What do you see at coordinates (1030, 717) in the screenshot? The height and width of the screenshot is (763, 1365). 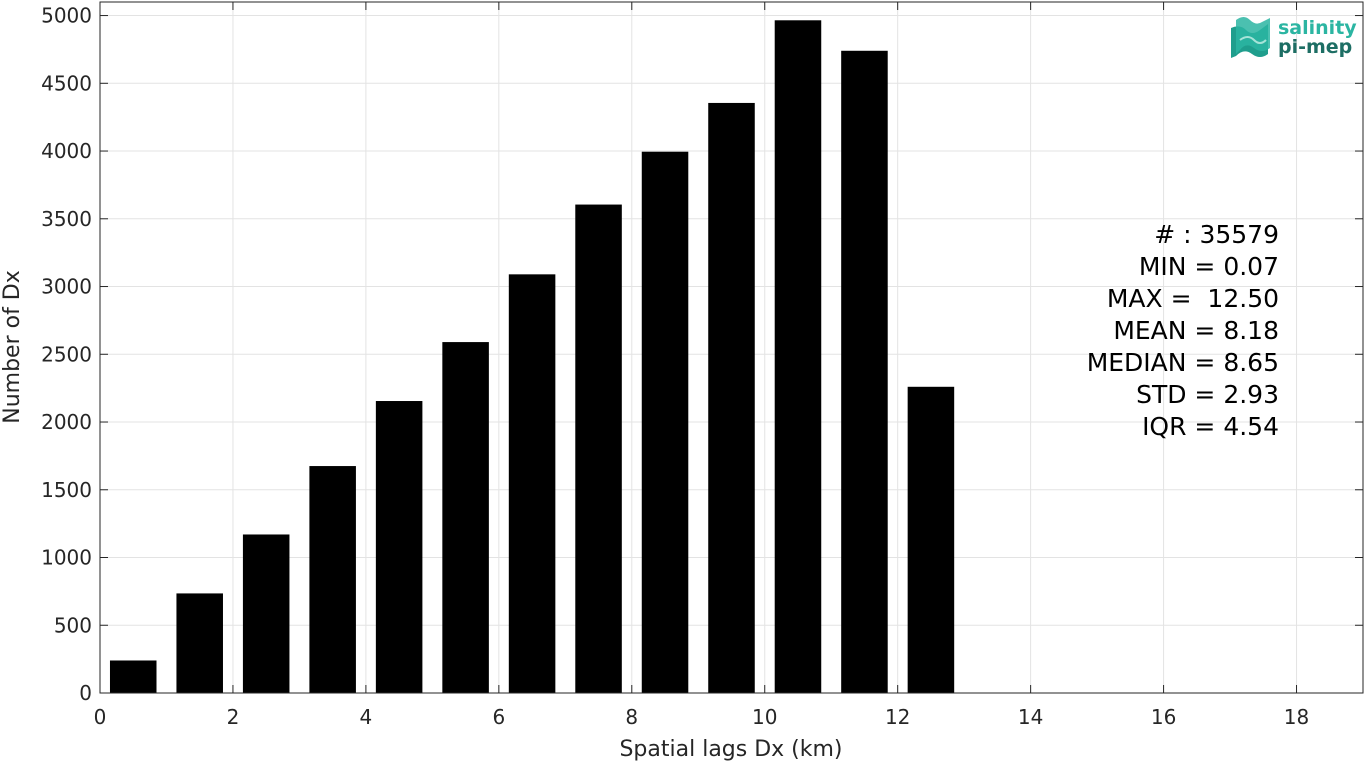 I see `x-tick-label: 14` at bounding box center [1030, 717].